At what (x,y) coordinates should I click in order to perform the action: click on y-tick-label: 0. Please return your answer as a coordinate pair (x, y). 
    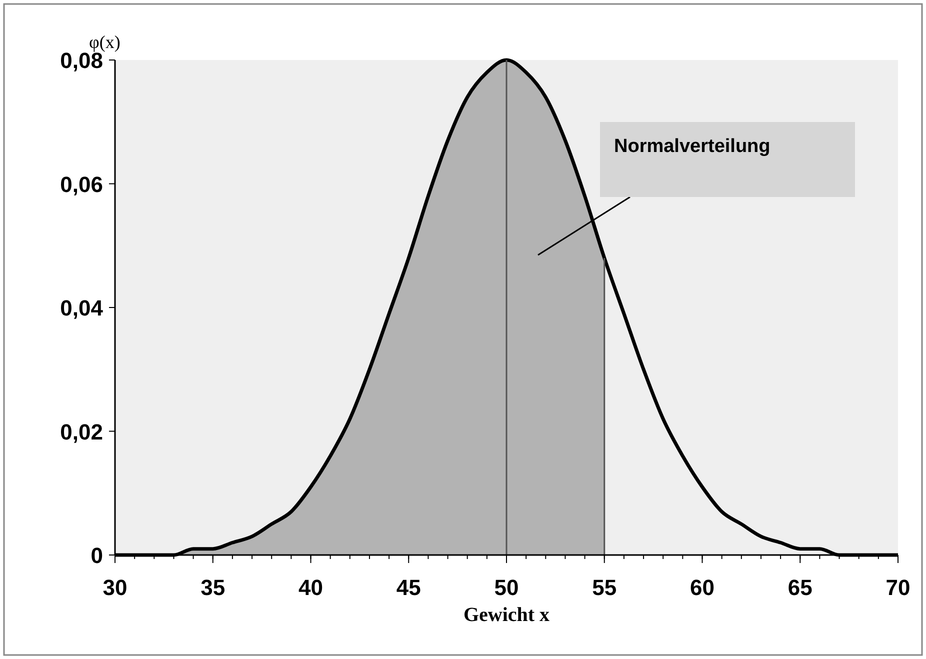
    Looking at the image, I should click on (96, 555).